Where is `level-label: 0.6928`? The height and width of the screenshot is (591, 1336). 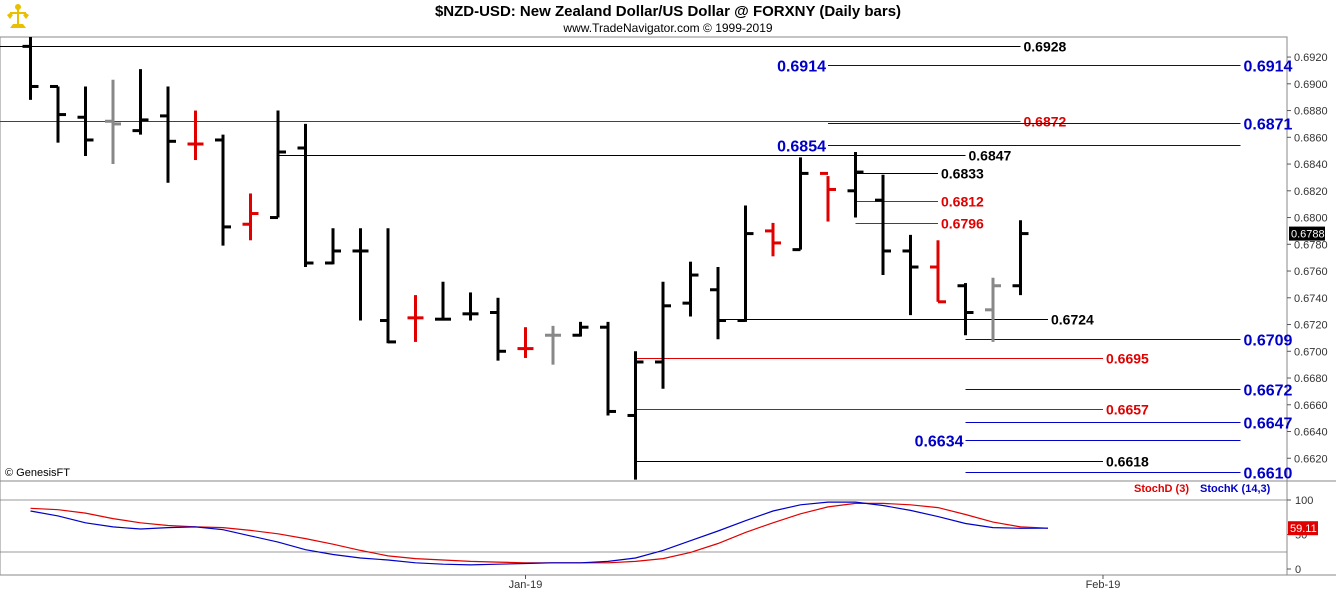 level-label: 0.6928 is located at coordinates (1045, 47).